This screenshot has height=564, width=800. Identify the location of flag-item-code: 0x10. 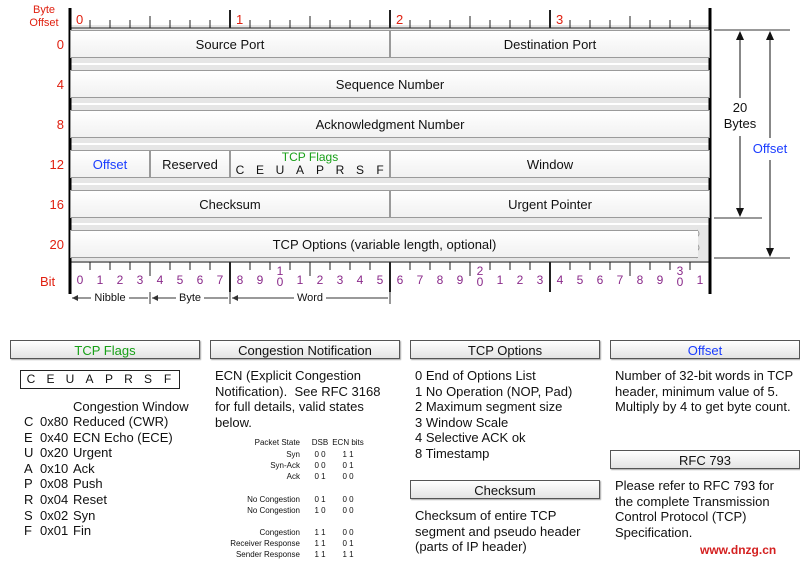
(54, 468).